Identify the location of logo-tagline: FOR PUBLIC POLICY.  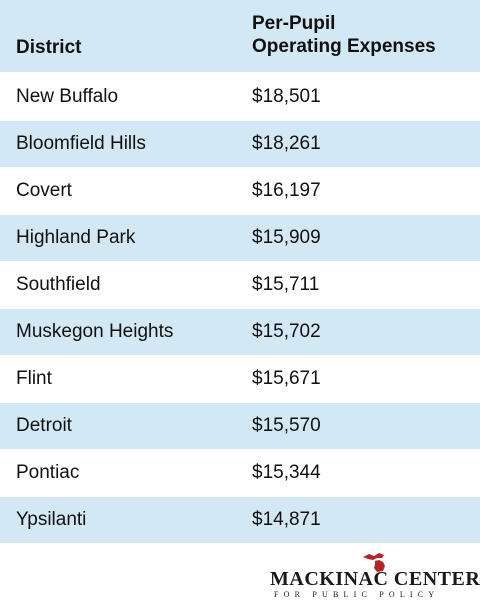
(357, 594).